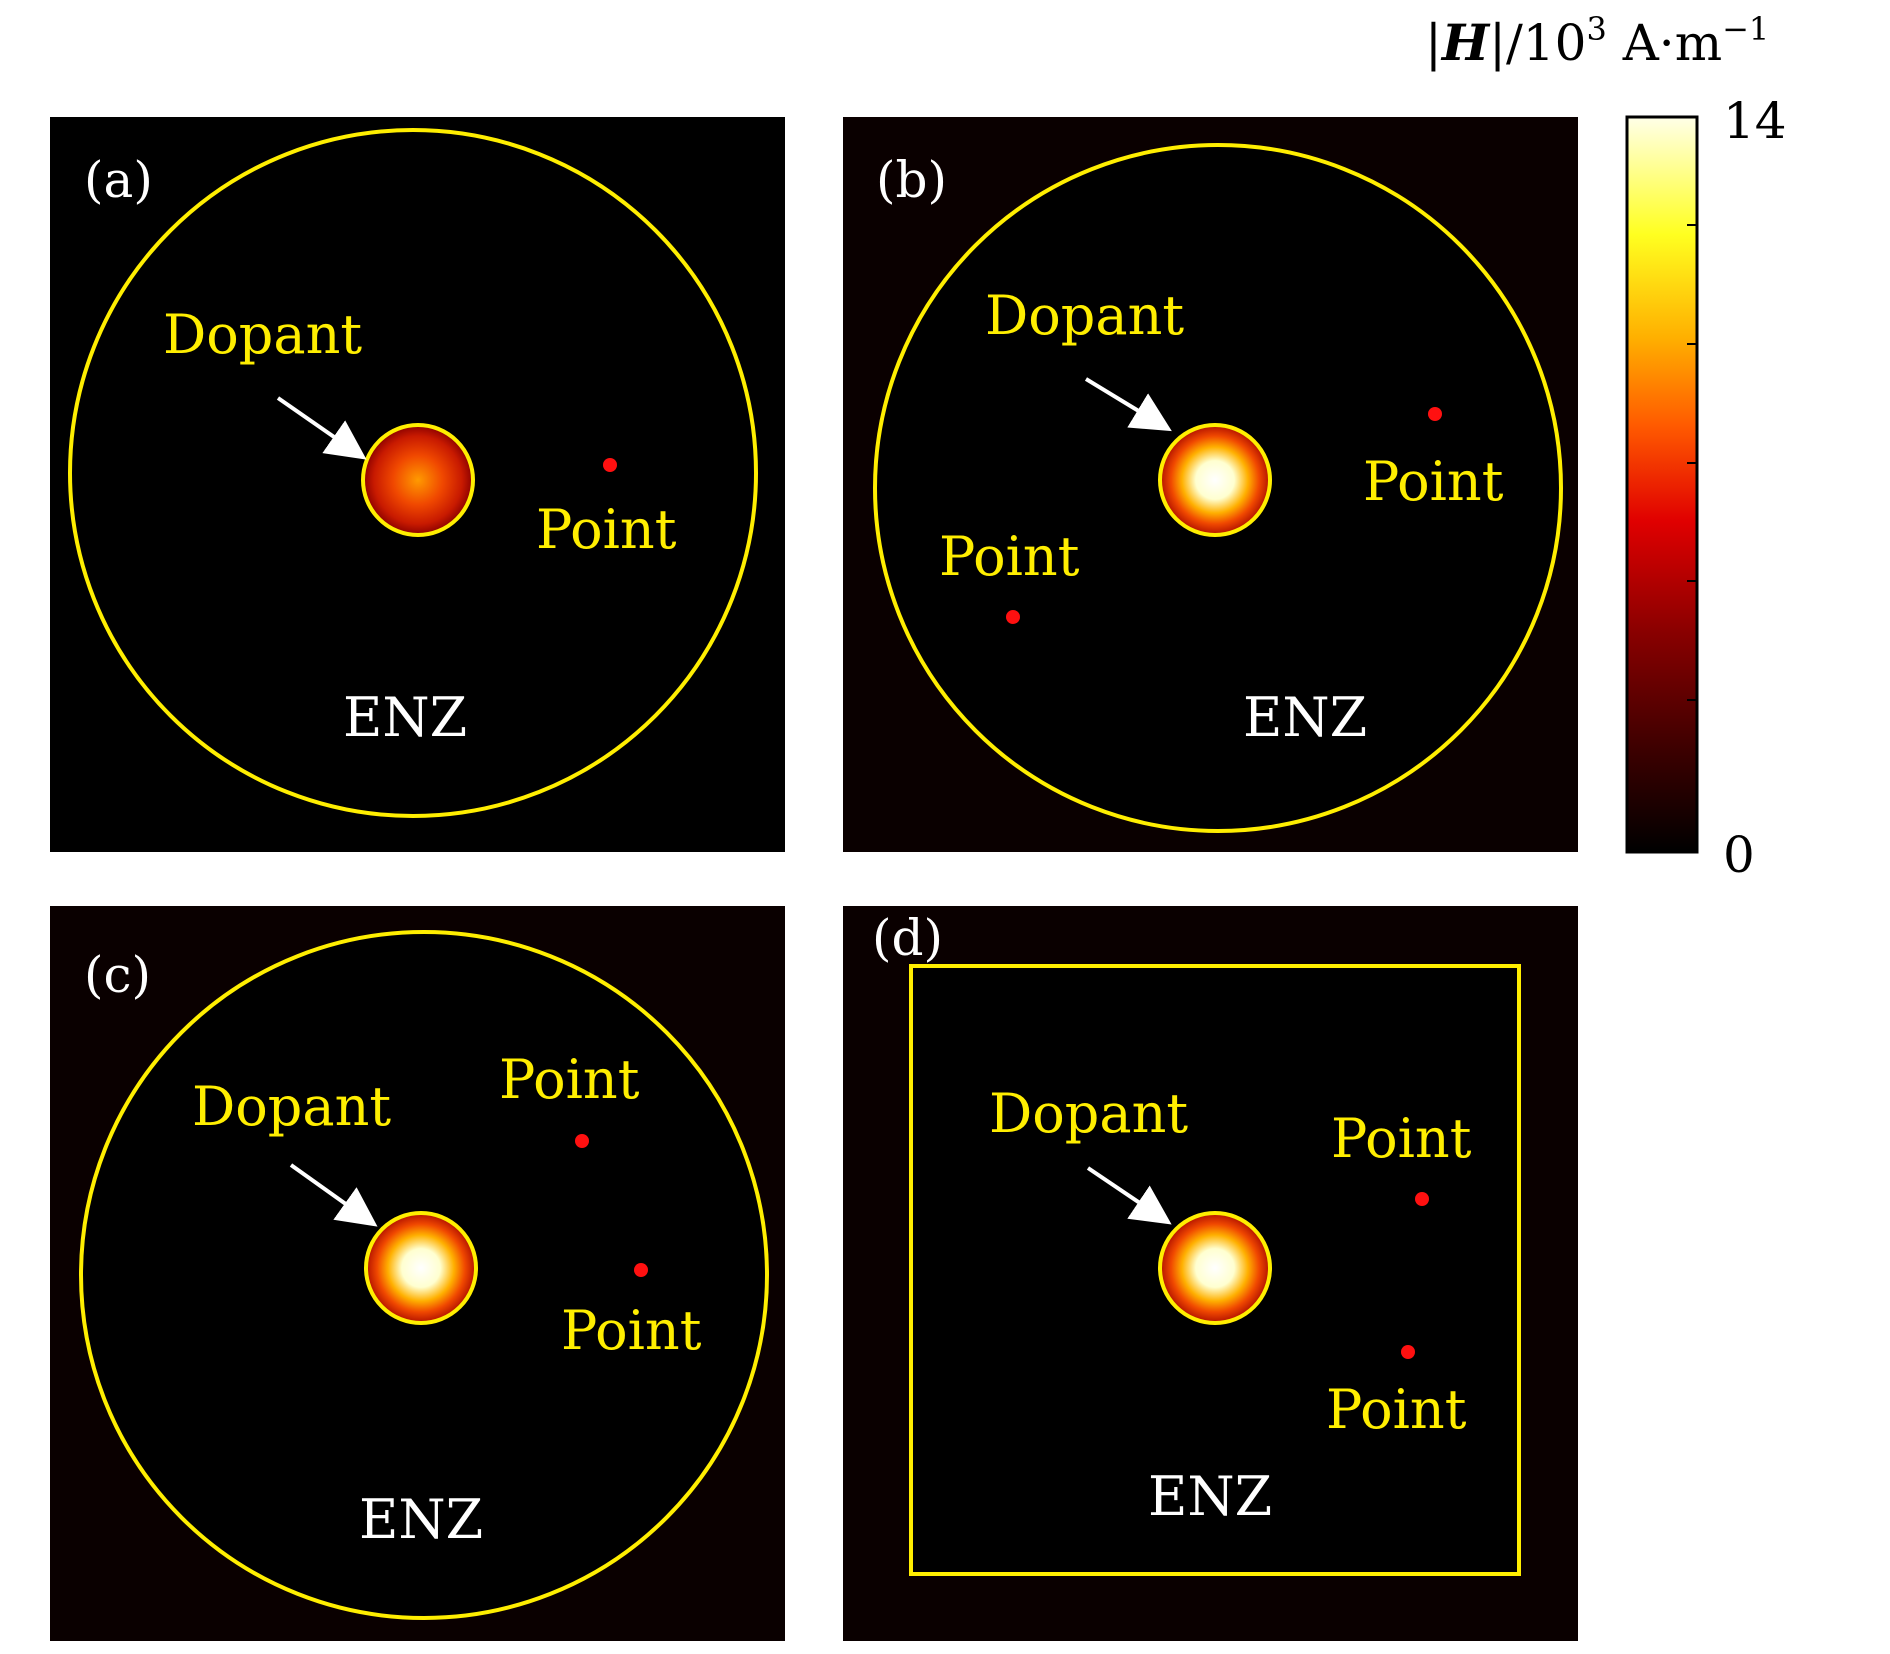  Describe the element at coordinates (569, 1079) in the screenshot. I see `panel-c-point-label-1: Point` at that location.